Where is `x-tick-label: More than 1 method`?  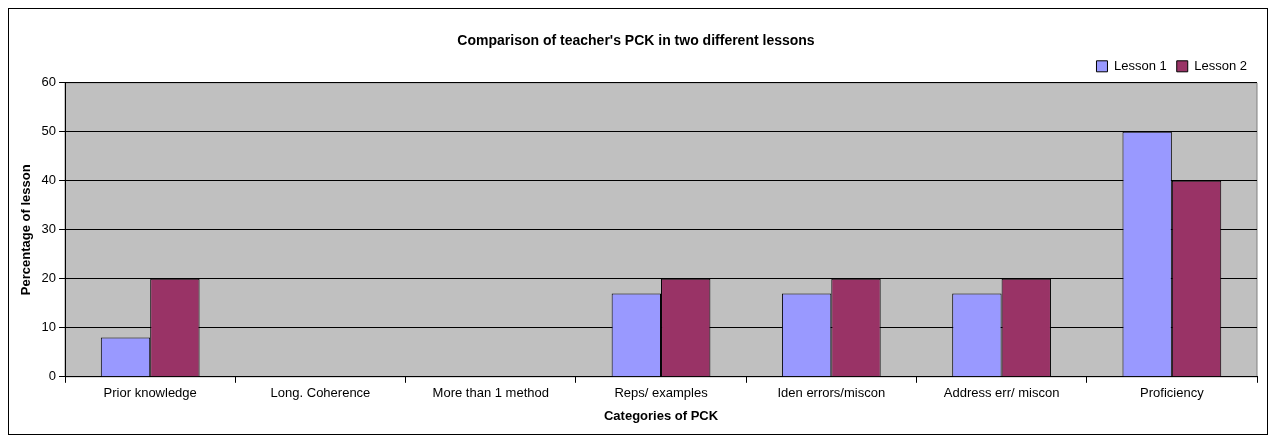
x-tick-label: More than 1 method is located at coordinates (490, 393).